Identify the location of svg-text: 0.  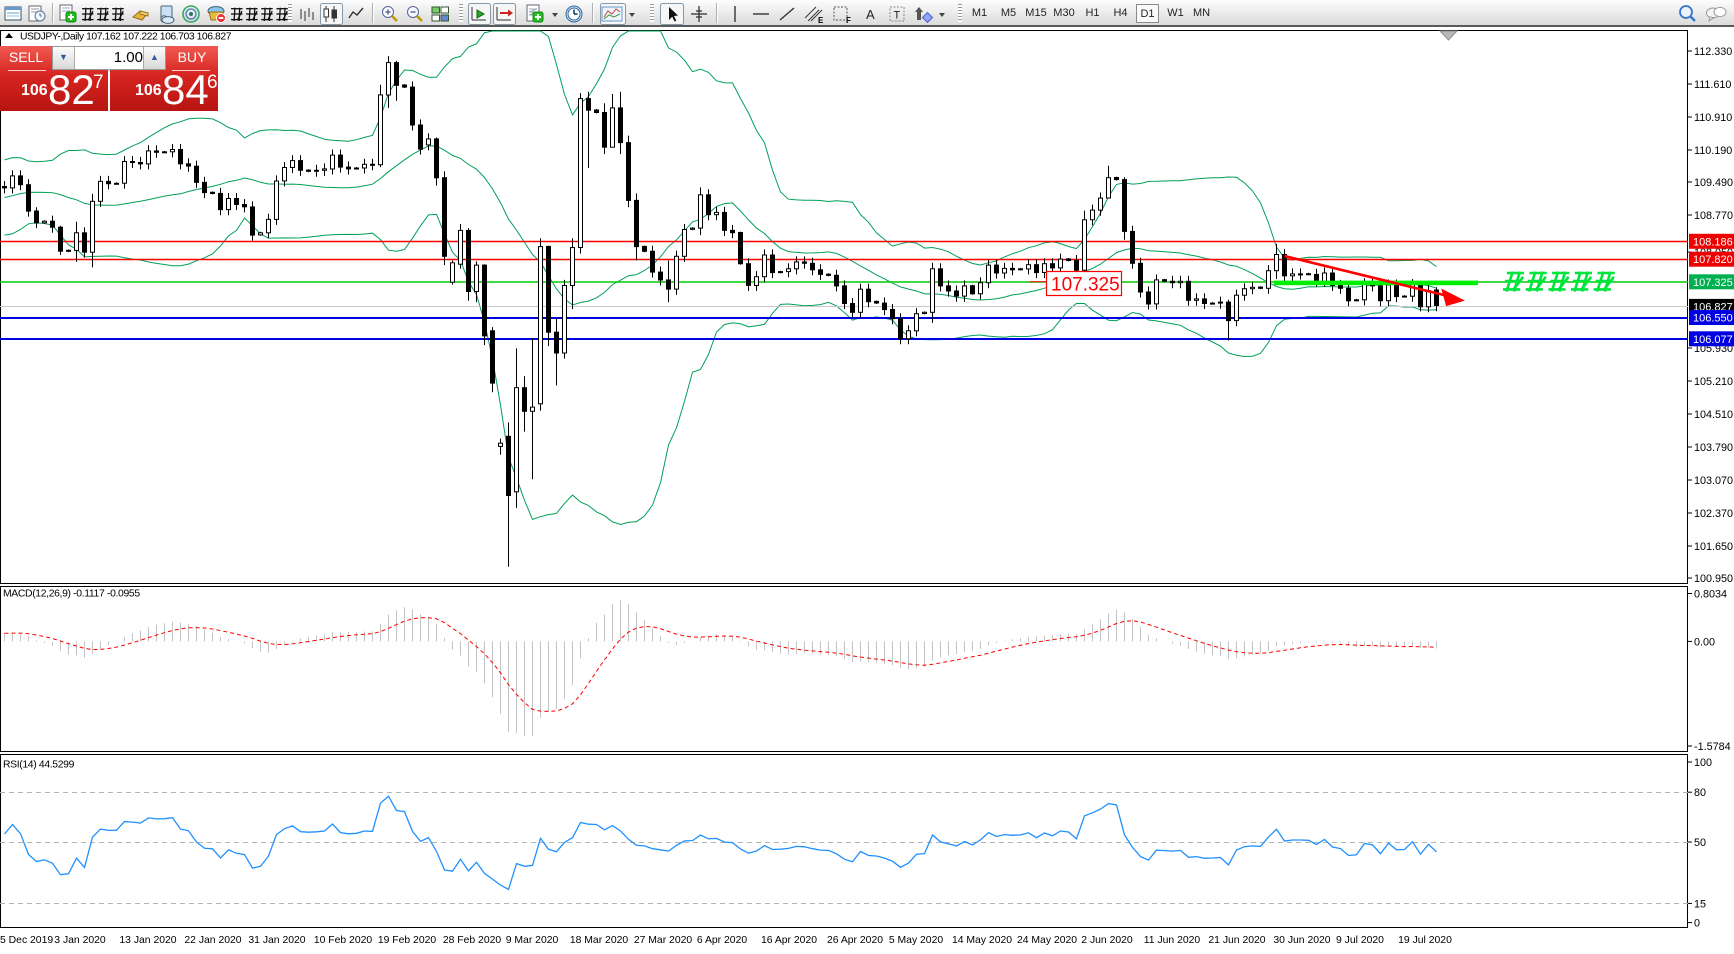
(1697, 924).